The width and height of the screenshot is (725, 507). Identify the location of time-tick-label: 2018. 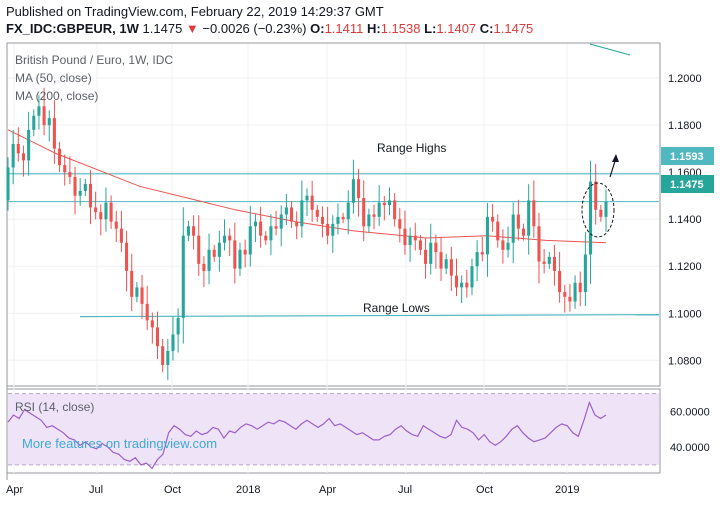
(248, 490).